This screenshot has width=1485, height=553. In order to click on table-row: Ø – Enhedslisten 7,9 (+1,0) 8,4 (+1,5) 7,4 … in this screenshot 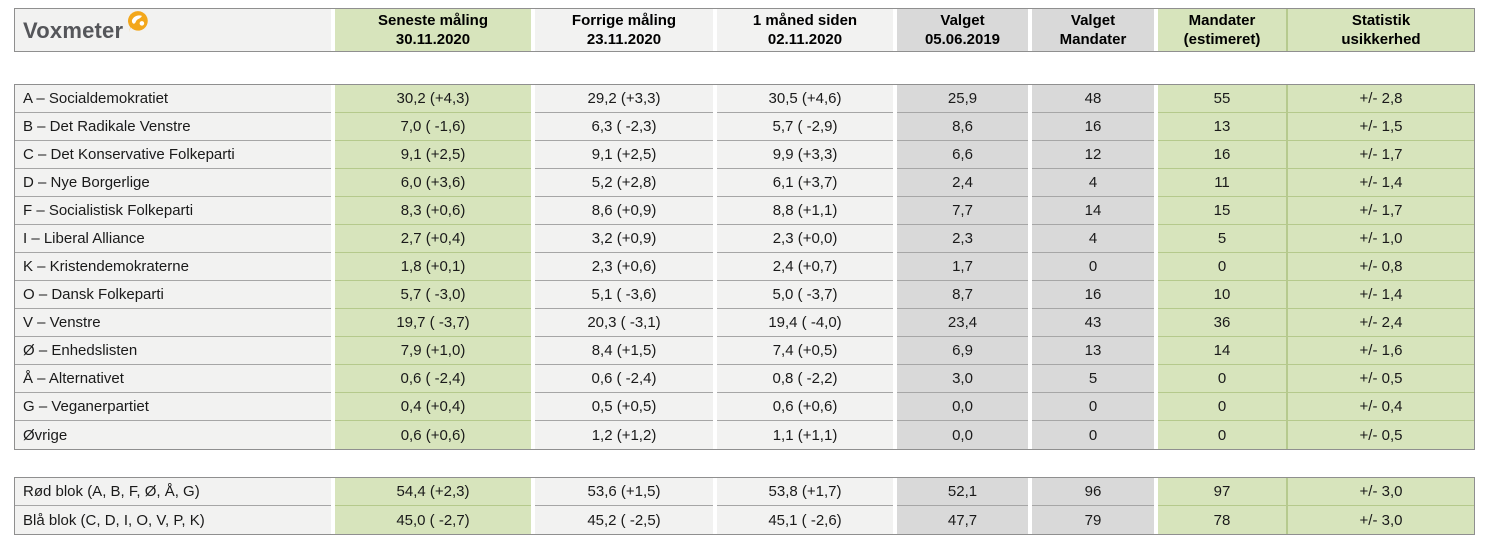, I will do `click(744, 351)`.